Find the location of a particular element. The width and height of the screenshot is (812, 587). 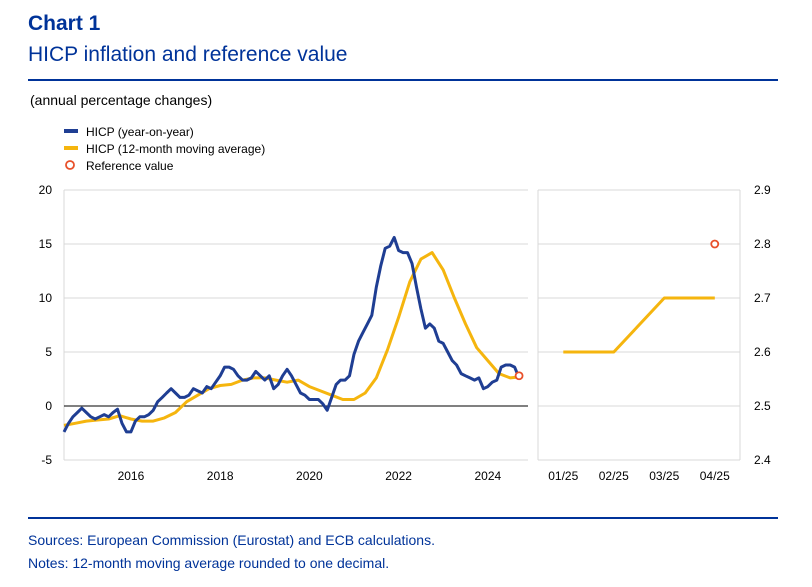

top-rule is located at coordinates (403, 80).